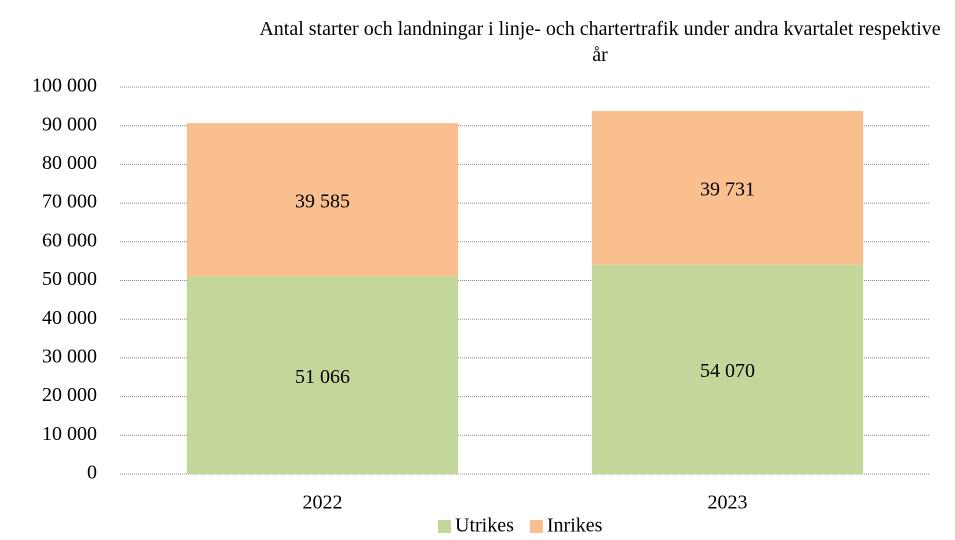 This screenshot has width=955, height=540. I want to click on y-tick-label: 100 000, so click(64, 86).